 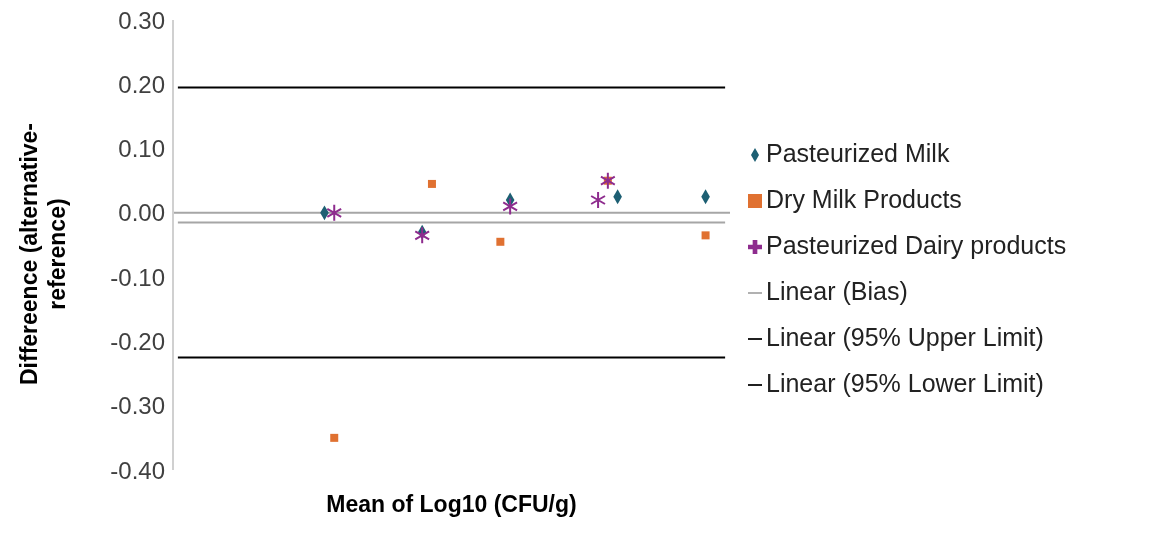 What do you see at coordinates (905, 337) in the screenshot?
I see `legend-label: Linear (95% Upper Limit)` at bounding box center [905, 337].